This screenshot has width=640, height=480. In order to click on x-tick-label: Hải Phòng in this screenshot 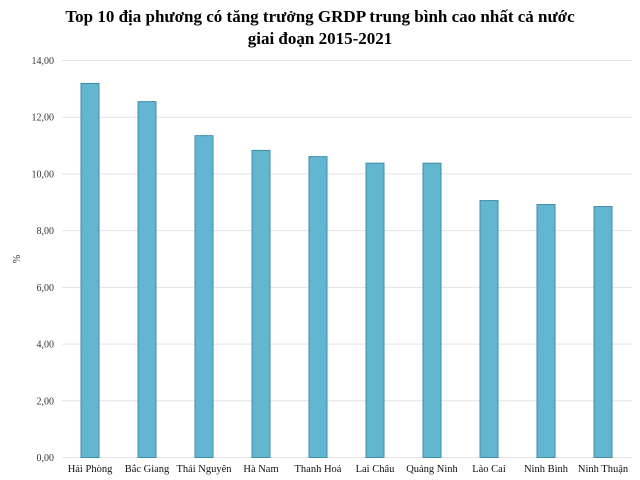, I will do `click(90, 469)`.